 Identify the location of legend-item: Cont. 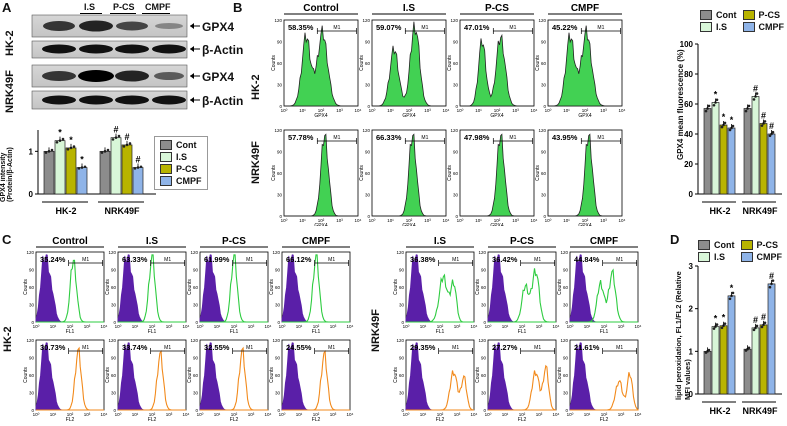
(181, 145).